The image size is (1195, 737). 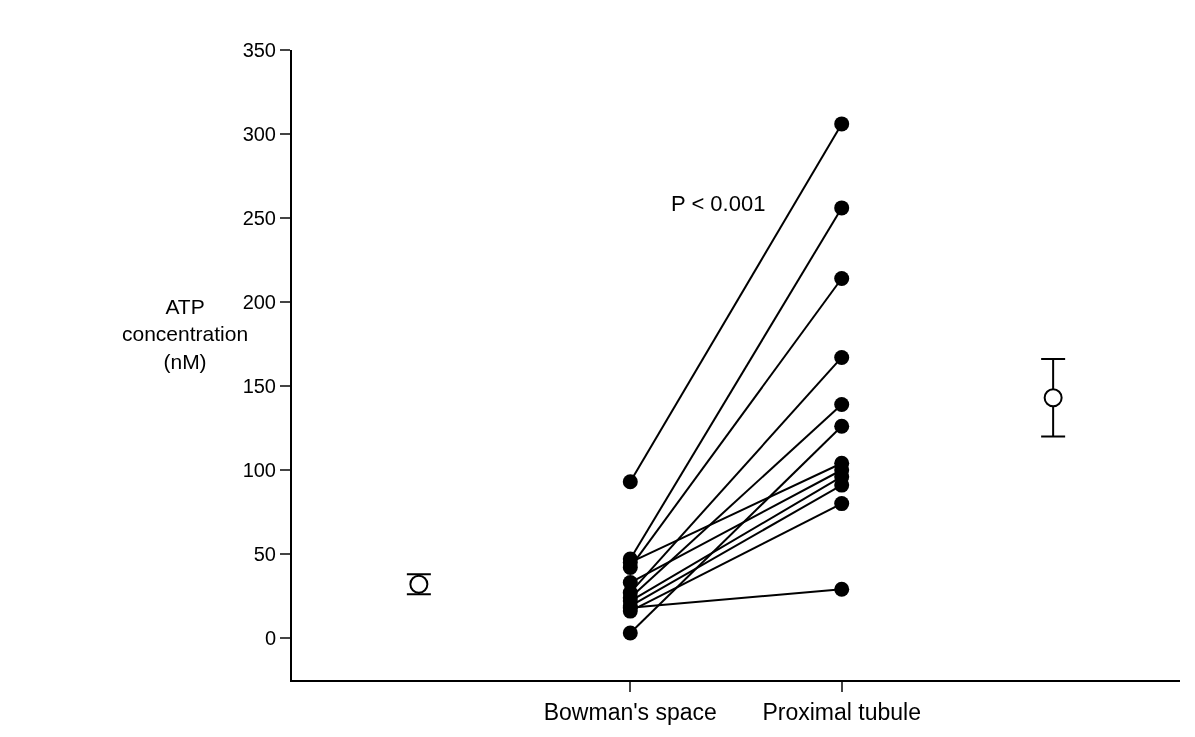 I want to click on y-tick-label: 0, so click(x=270, y=638).